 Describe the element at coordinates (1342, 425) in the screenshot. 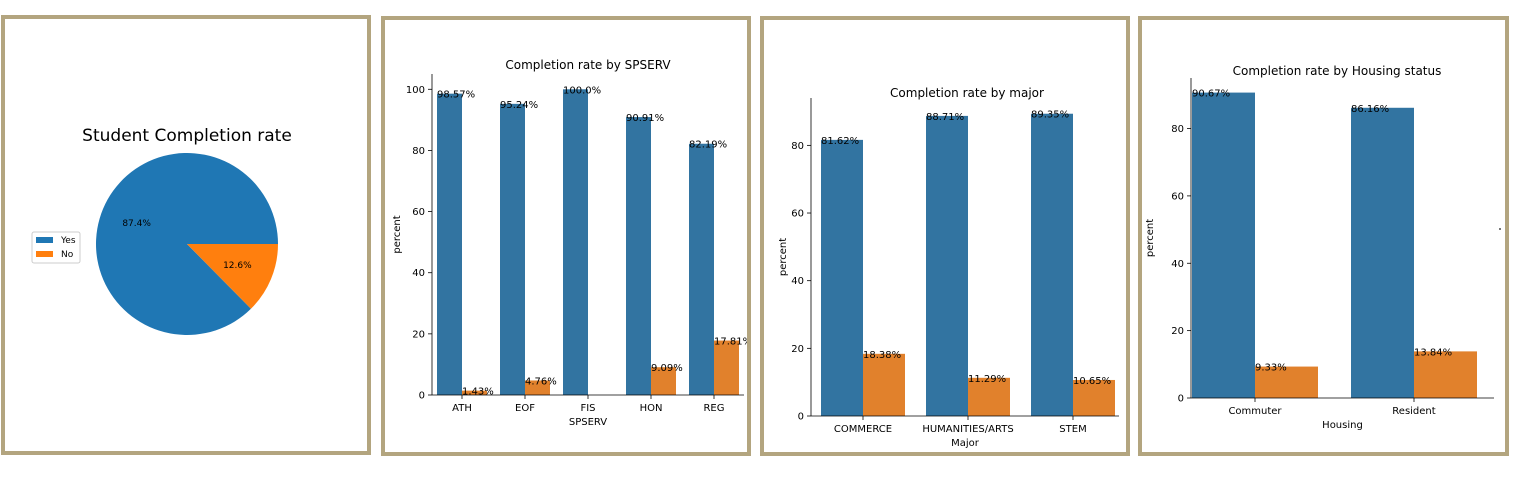

I see `x-axis-label: Housing` at that location.